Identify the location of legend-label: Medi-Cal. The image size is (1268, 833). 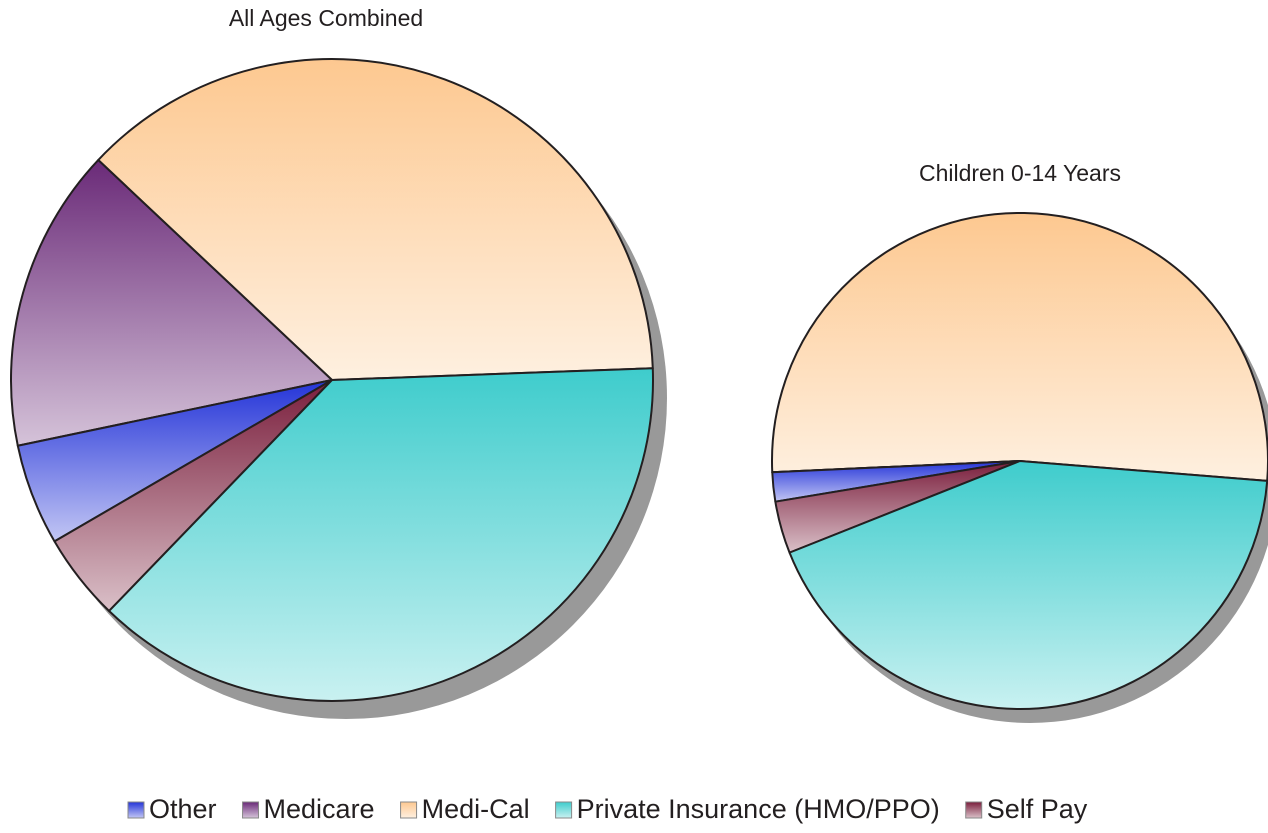
(476, 809).